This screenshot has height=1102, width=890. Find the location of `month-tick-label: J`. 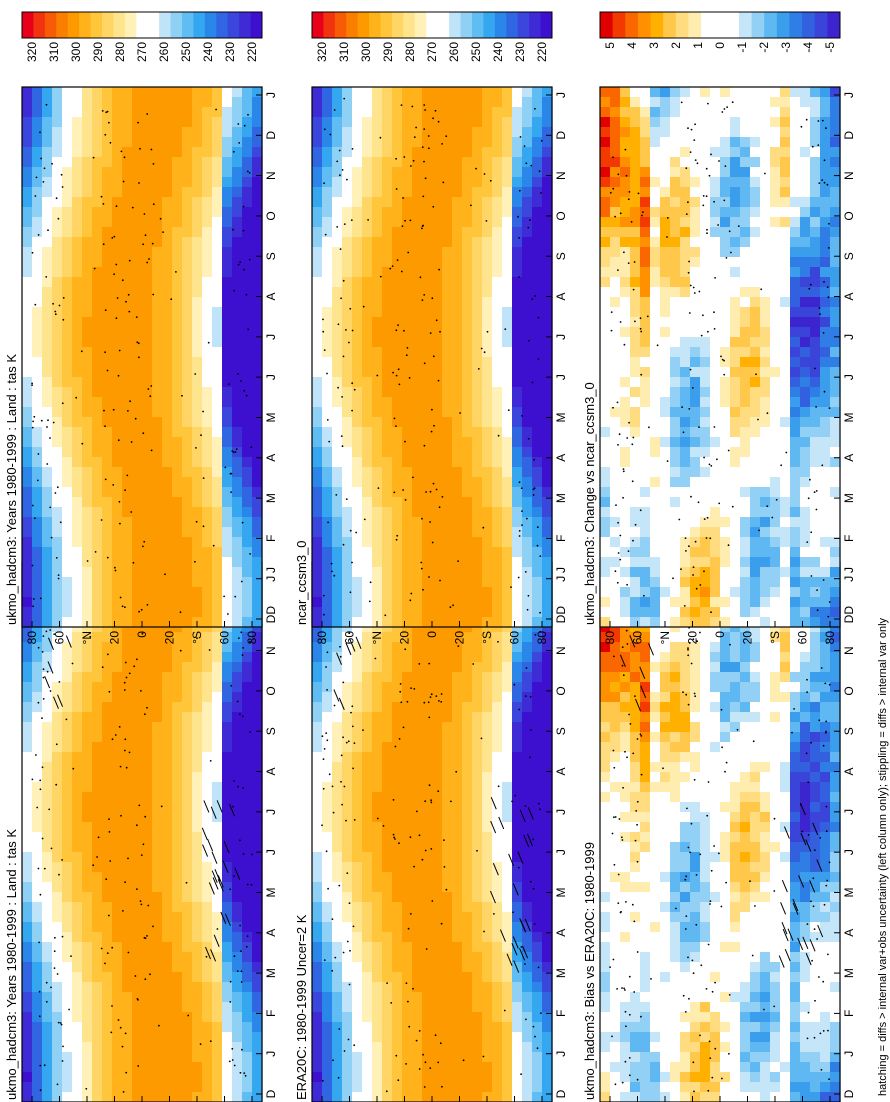

month-tick-label: J is located at coordinates (561, 1054).